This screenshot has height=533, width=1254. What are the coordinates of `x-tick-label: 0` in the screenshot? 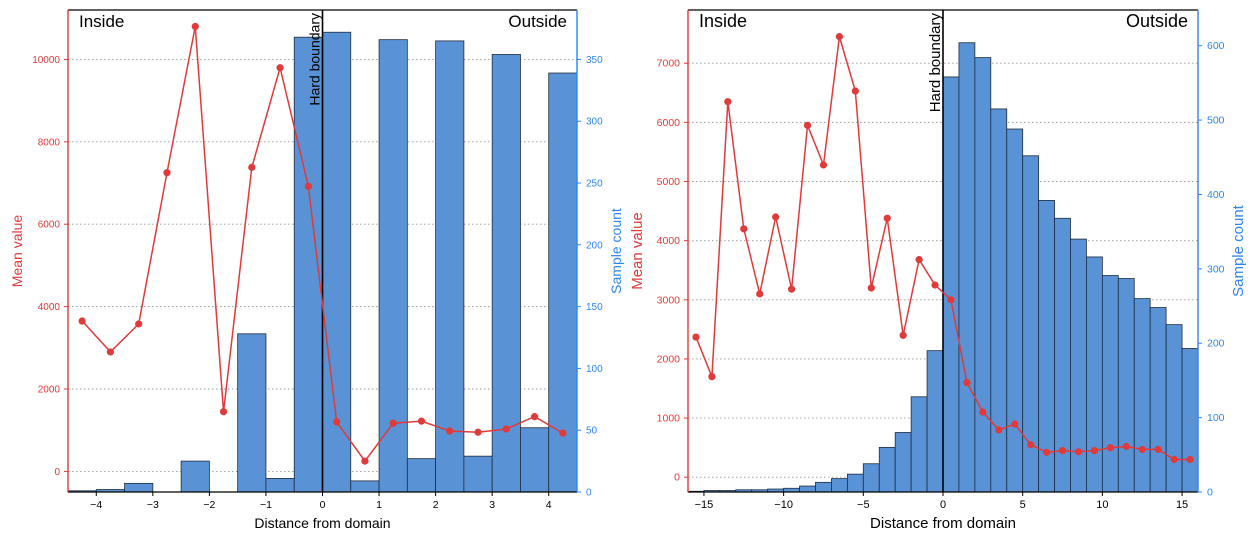 It's located at (943, 505).